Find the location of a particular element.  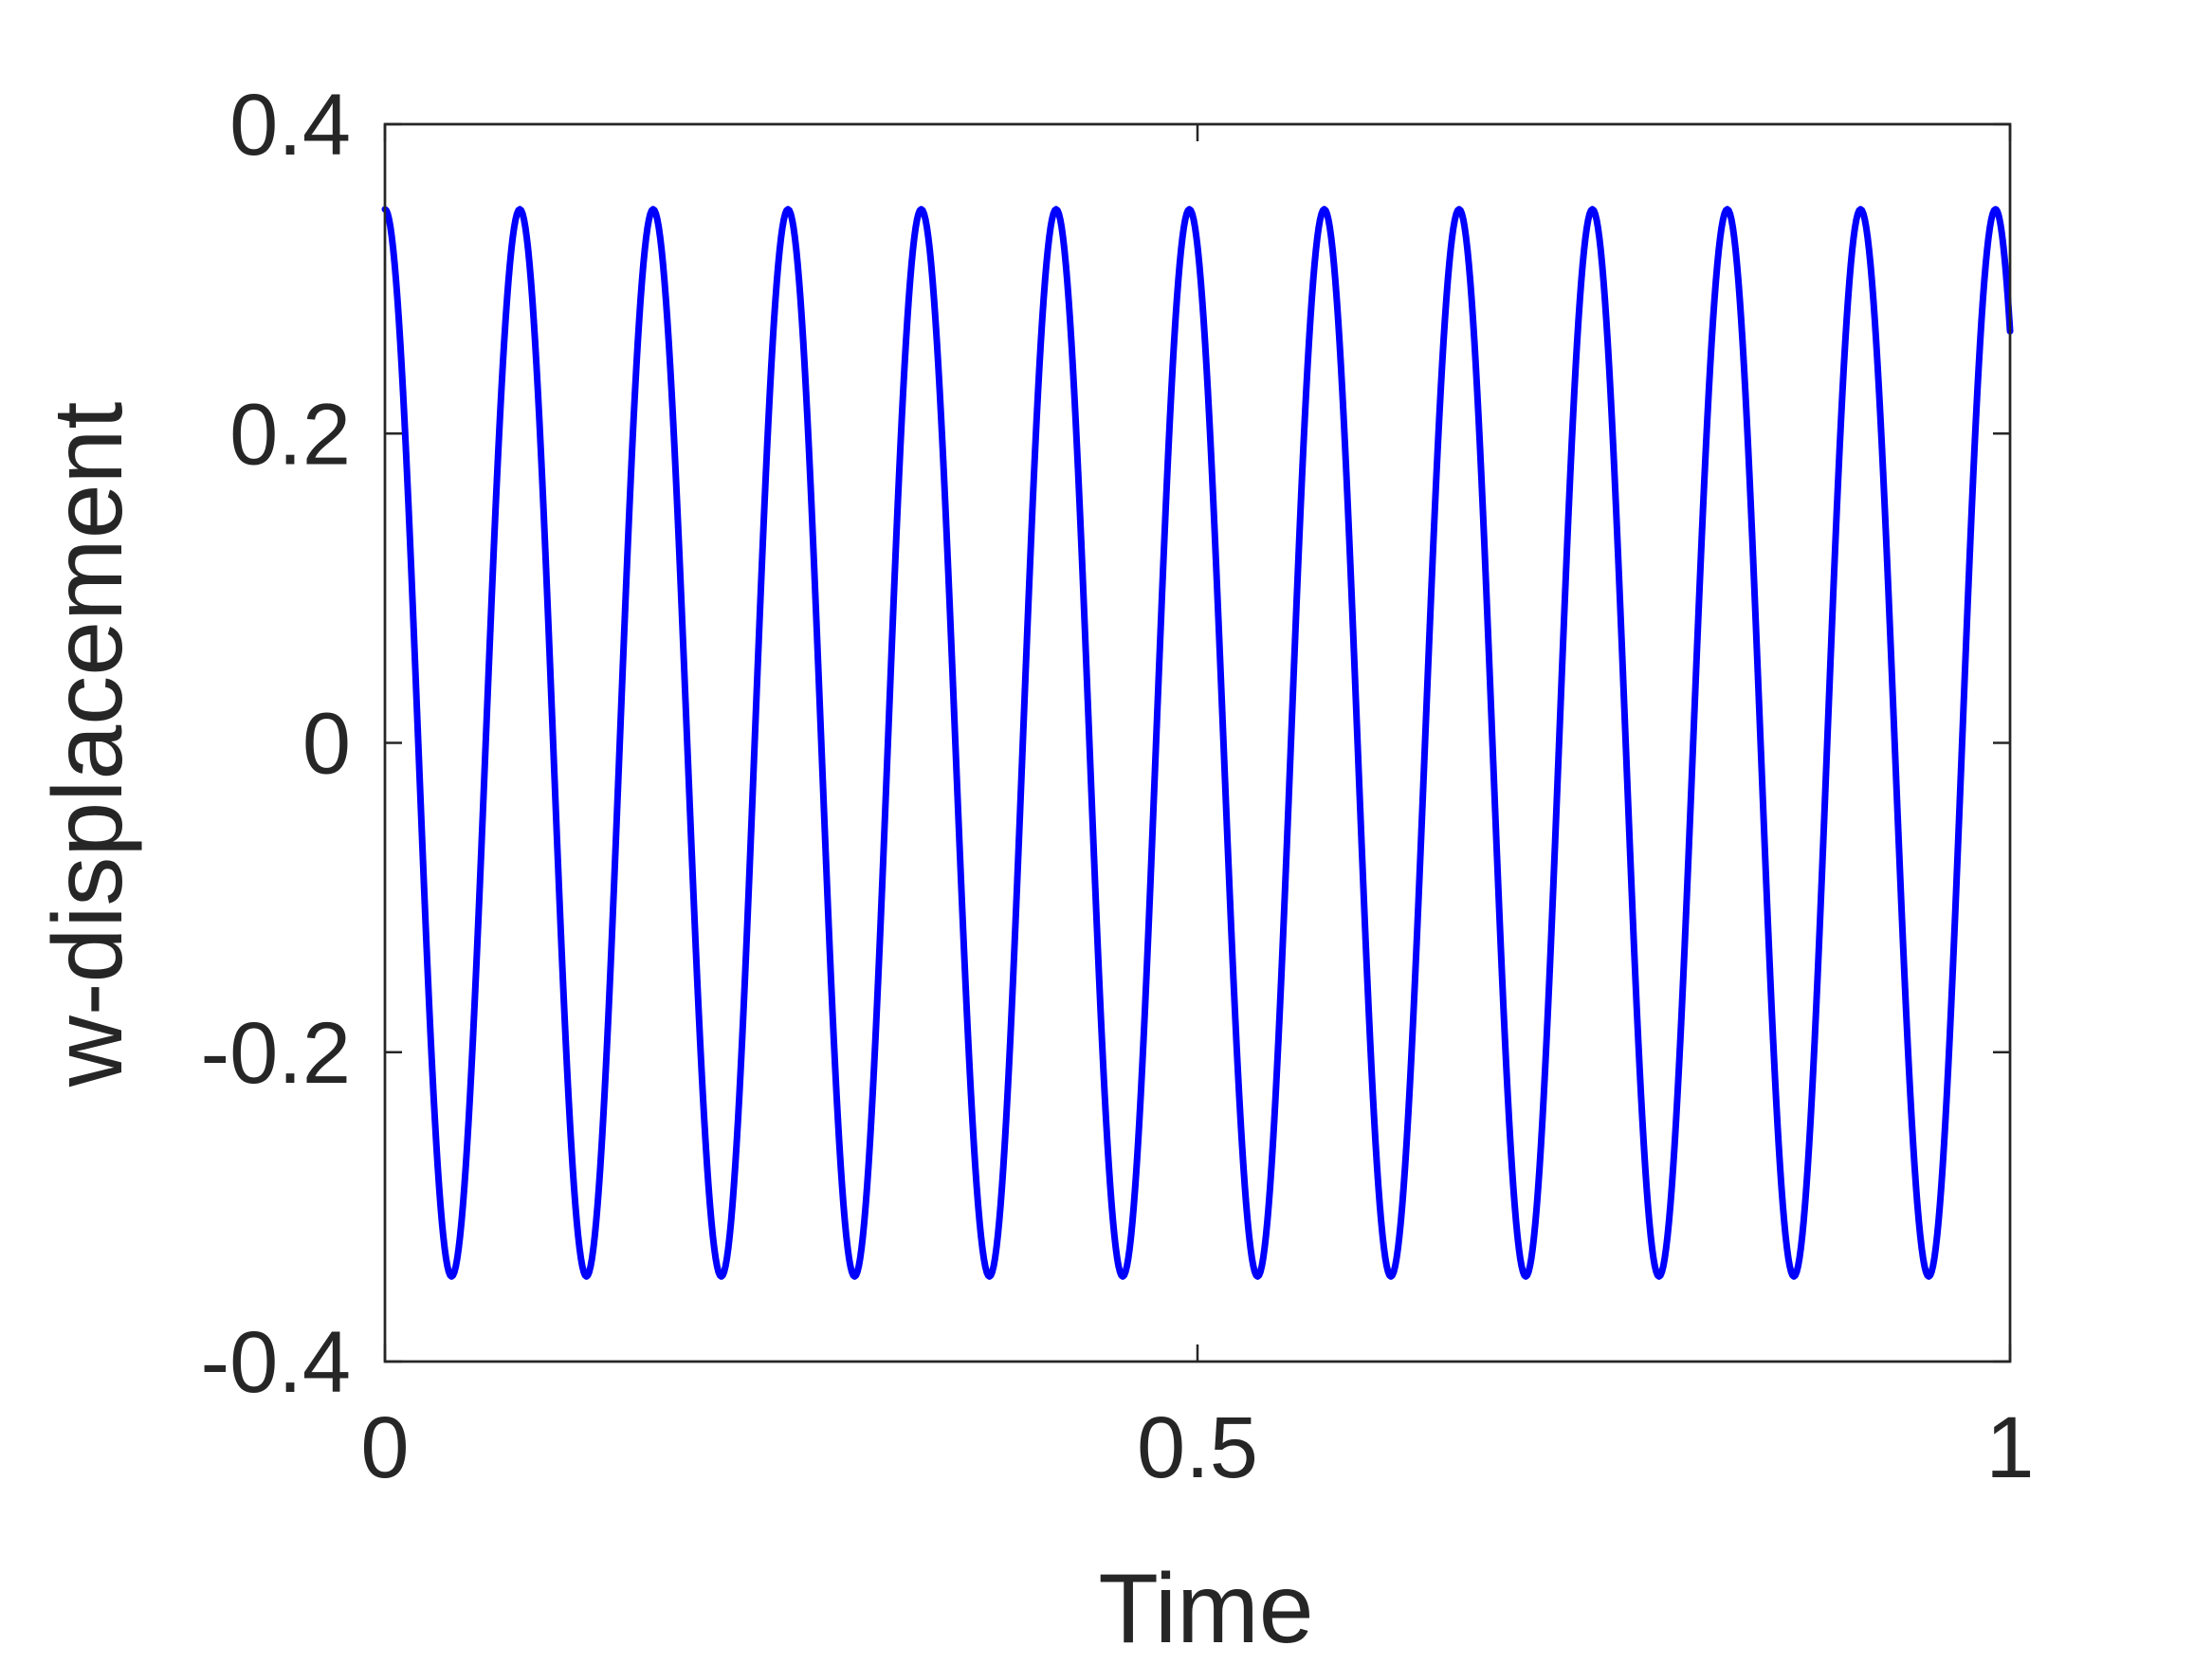

x-axis-title: Time is located at coordinates (1205, 1606).